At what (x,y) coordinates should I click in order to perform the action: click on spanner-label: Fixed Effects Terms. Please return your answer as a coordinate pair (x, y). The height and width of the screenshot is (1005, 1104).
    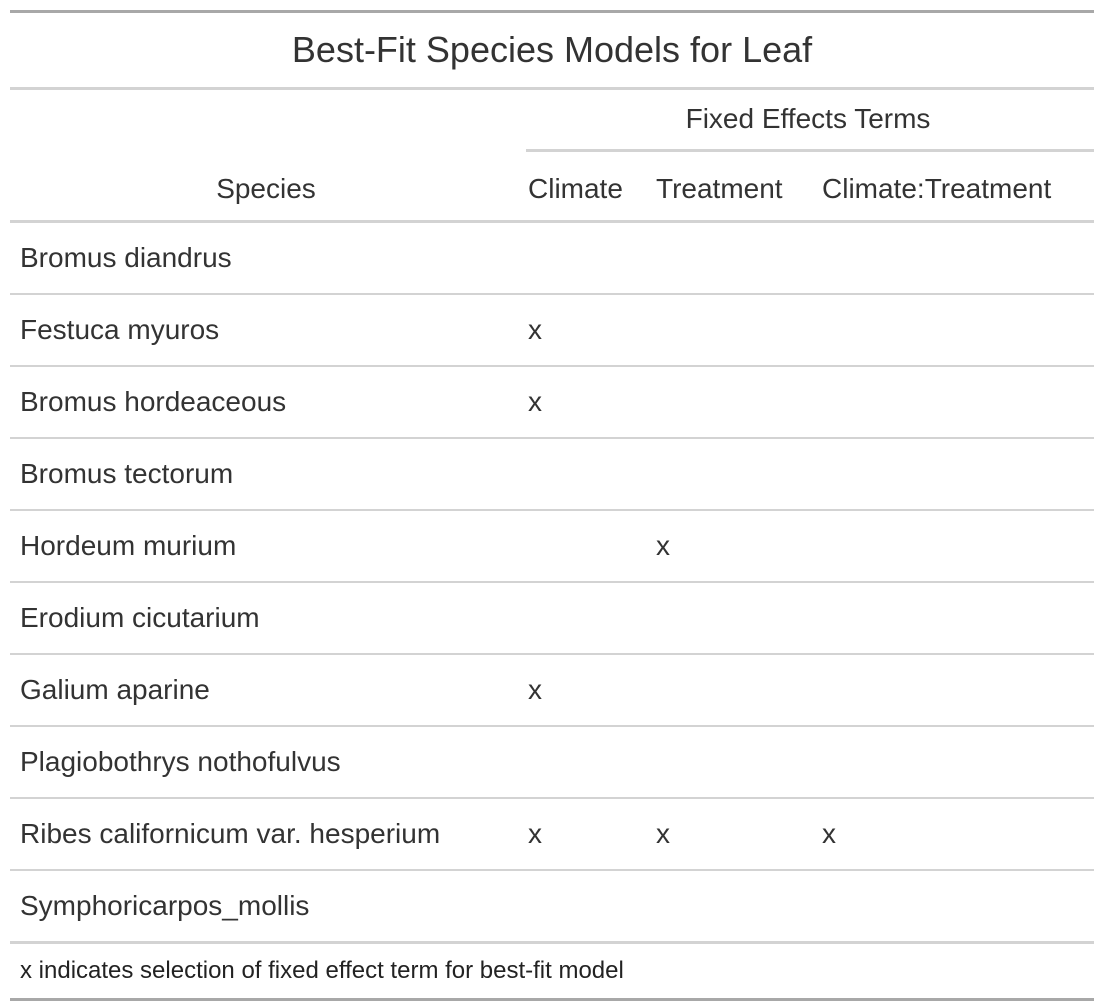
    Looking at the image, I should click on (808, 118).